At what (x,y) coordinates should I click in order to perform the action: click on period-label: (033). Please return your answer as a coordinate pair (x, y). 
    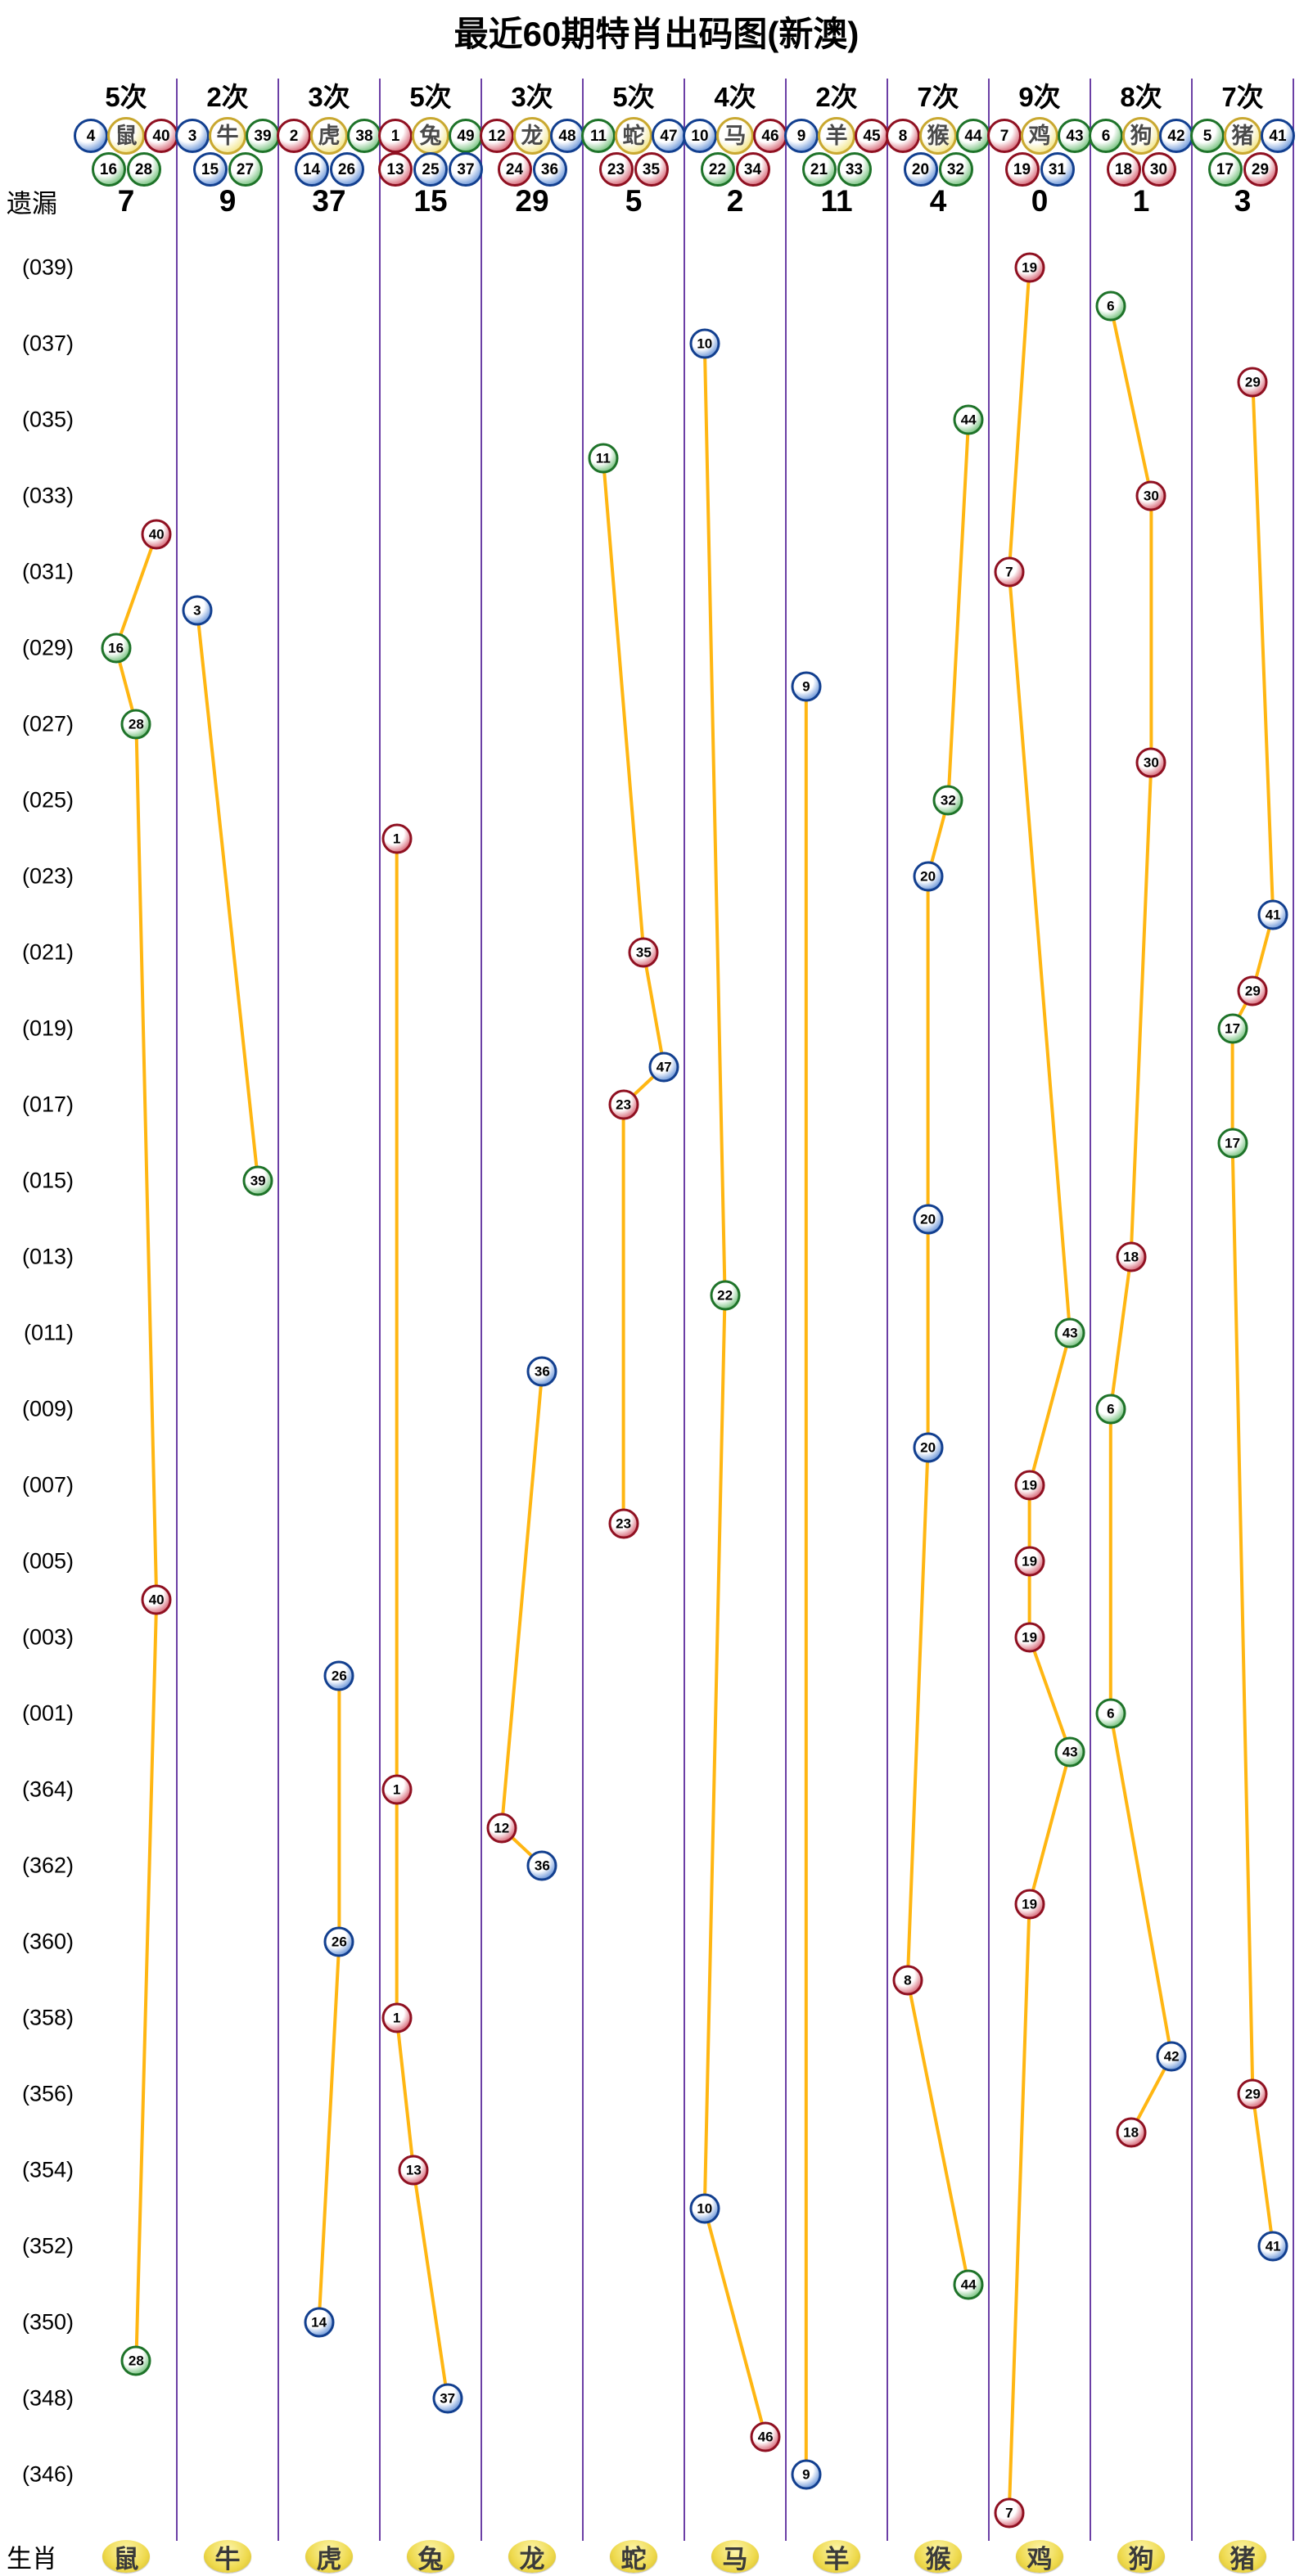
    Looking at the image, I should click on (47, 495).